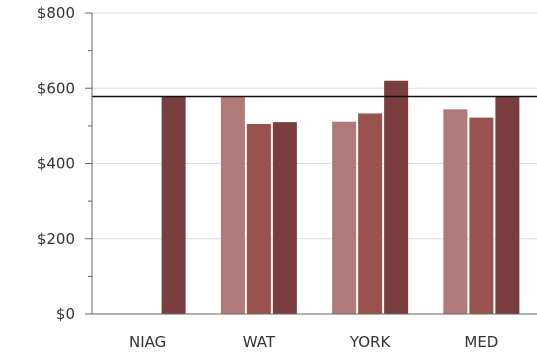 The width and height of the screenshot is (537, 353). Describe the element at coordinates (481, 342) in the screenshot. I see `x-tick-label: MED` at that location.